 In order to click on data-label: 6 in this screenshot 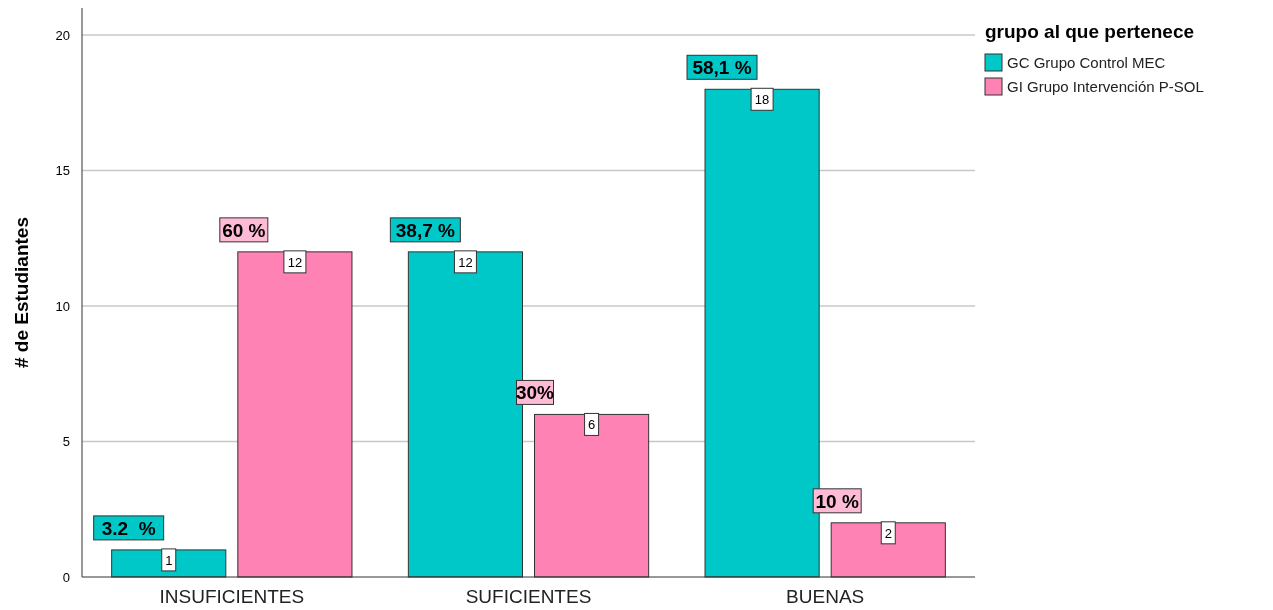, I will do `click(591, 425)`.